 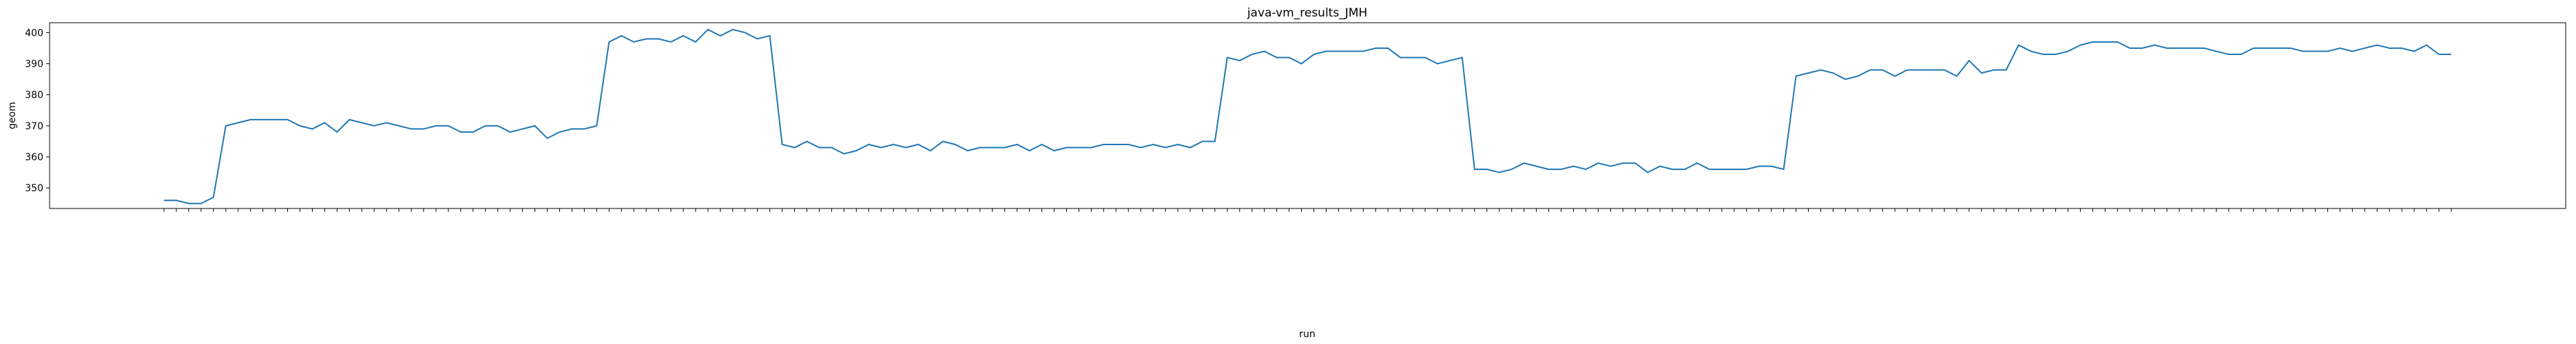 I want to click on chart-title: java-vm_results_JMH, so click(x=1307, y=13).